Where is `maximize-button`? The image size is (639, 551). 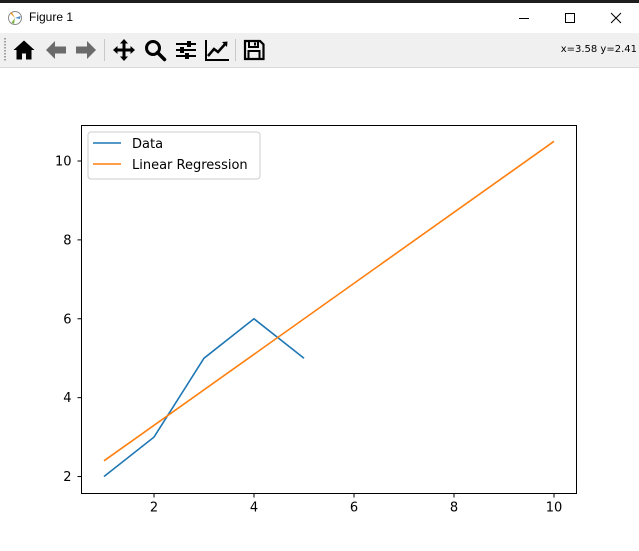 maximize-button is located at coordinates (570, 18).